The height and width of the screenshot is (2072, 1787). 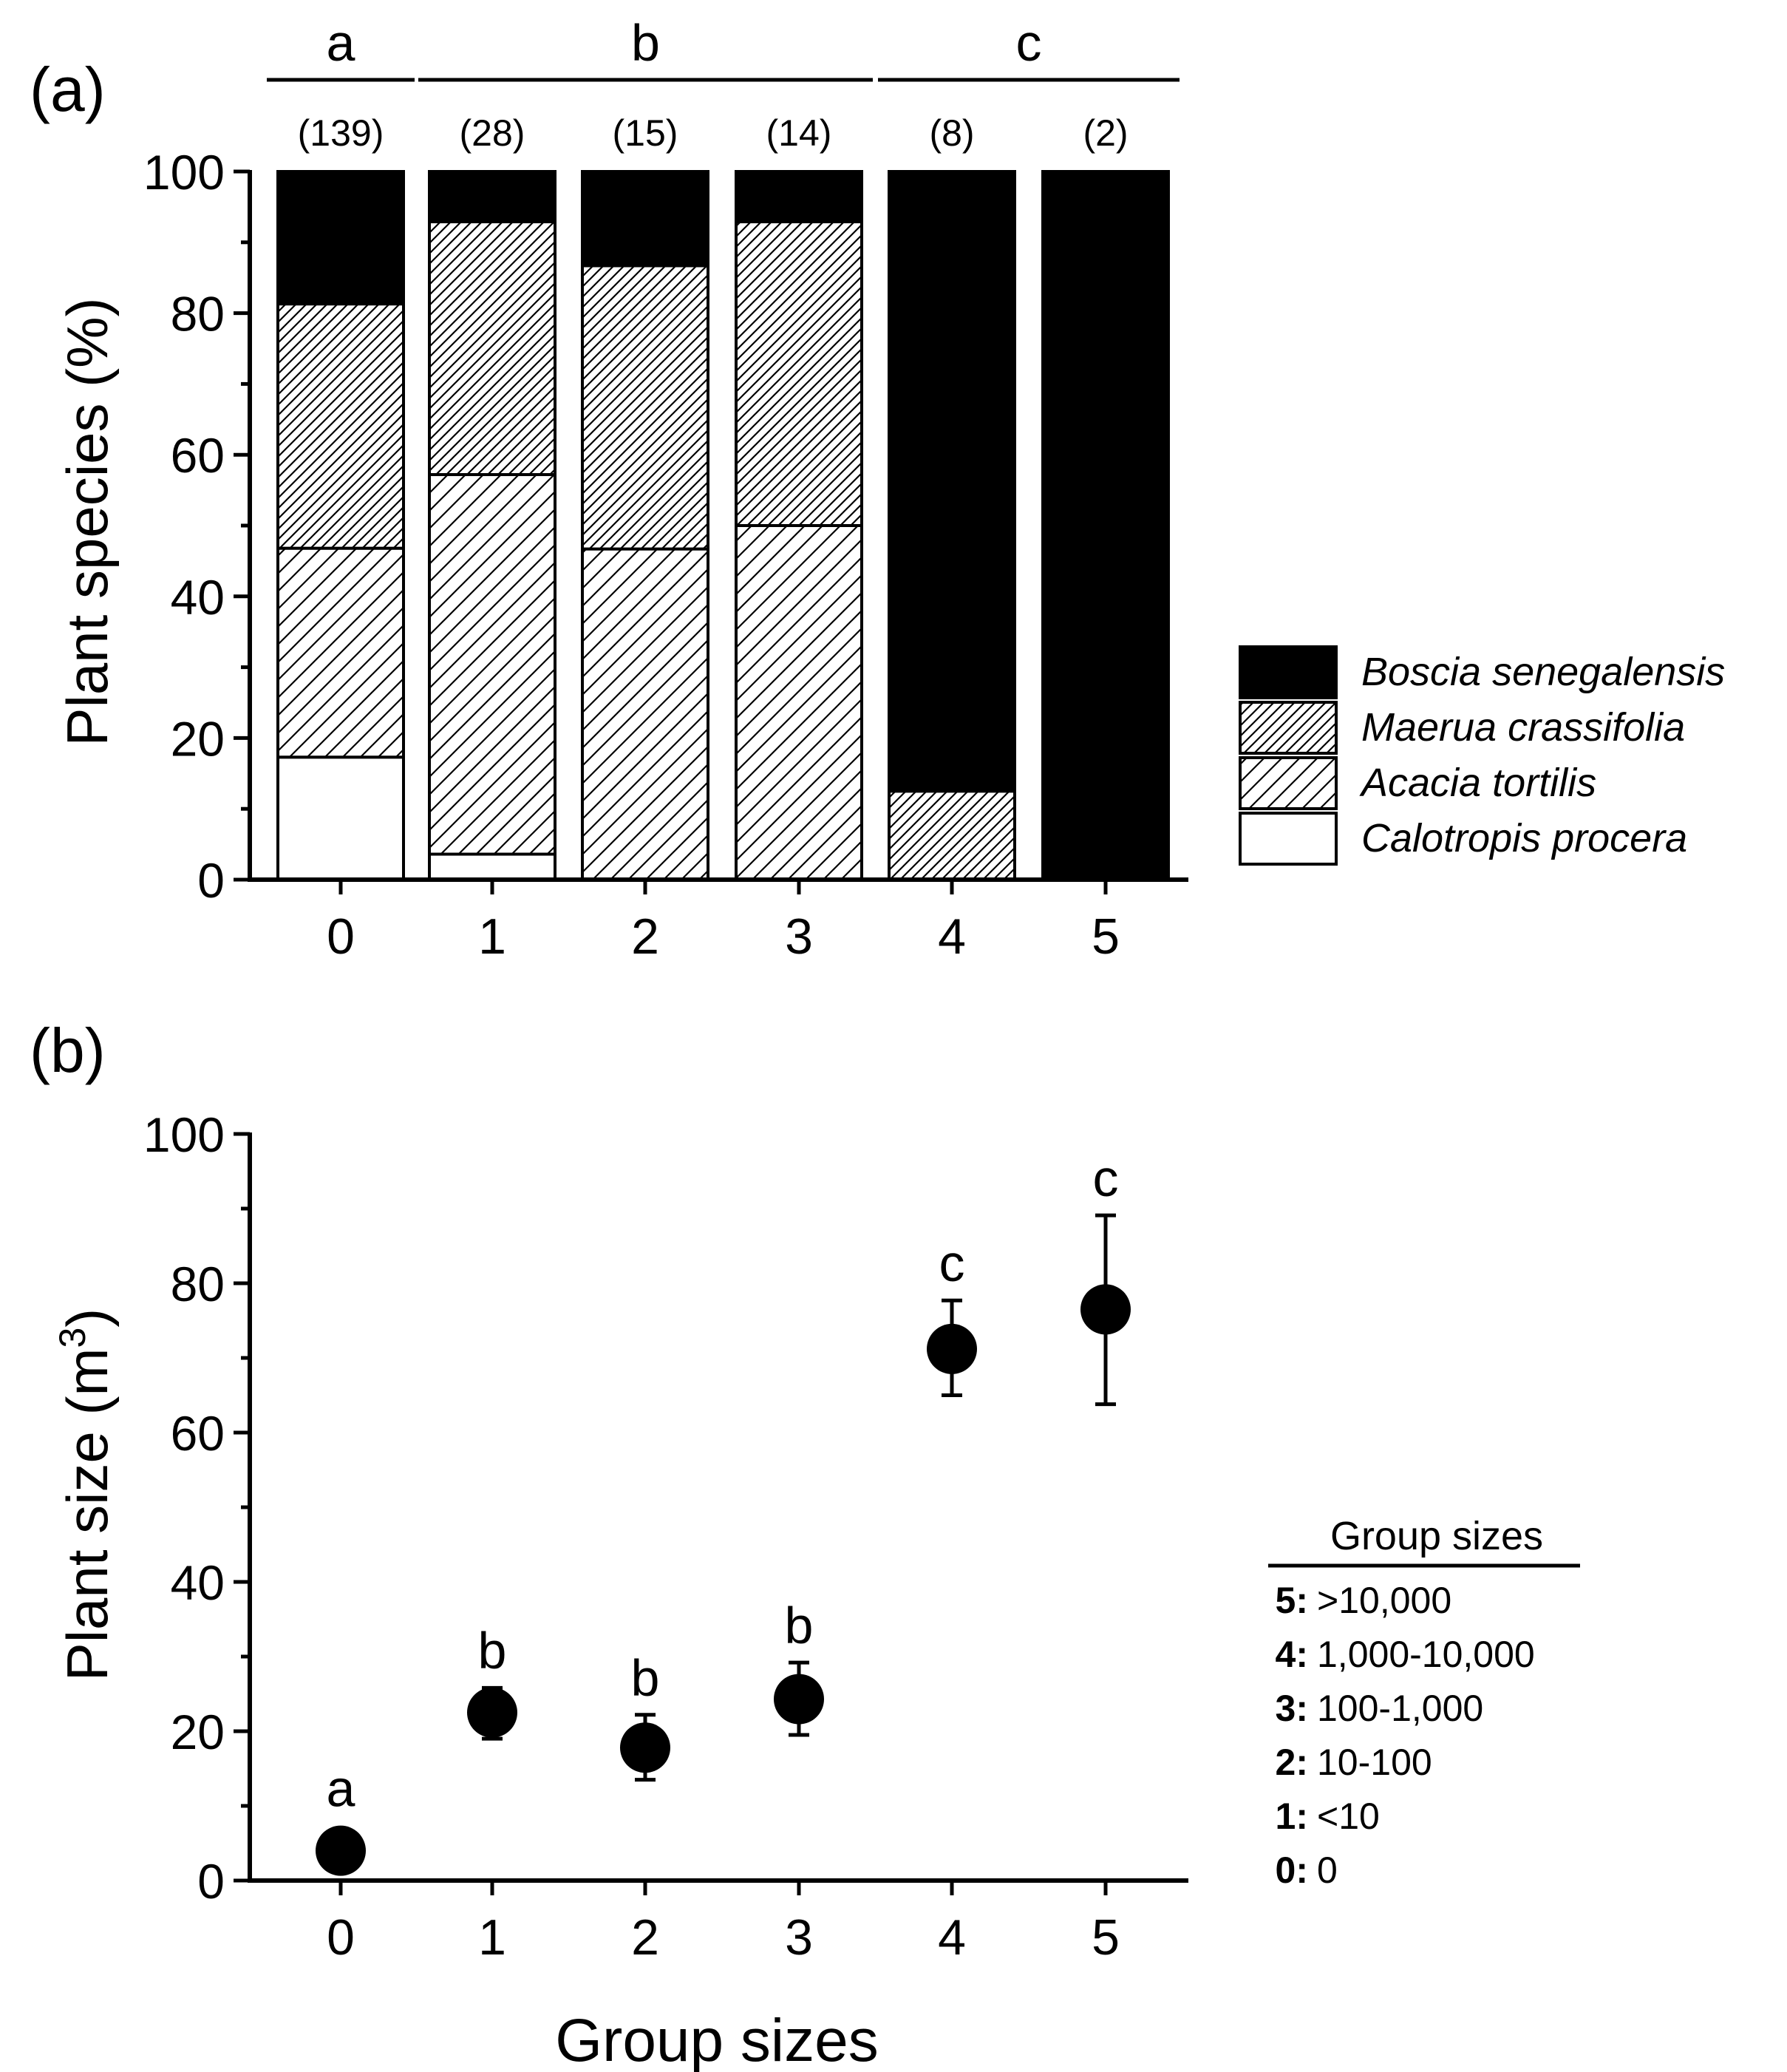 What do you see at coordinates (713, 133) in the screenshot?
I see `panel-a-sample-sizes: (139) (28) (15) (14) (8) (2)` at bounding box center [713, 133].